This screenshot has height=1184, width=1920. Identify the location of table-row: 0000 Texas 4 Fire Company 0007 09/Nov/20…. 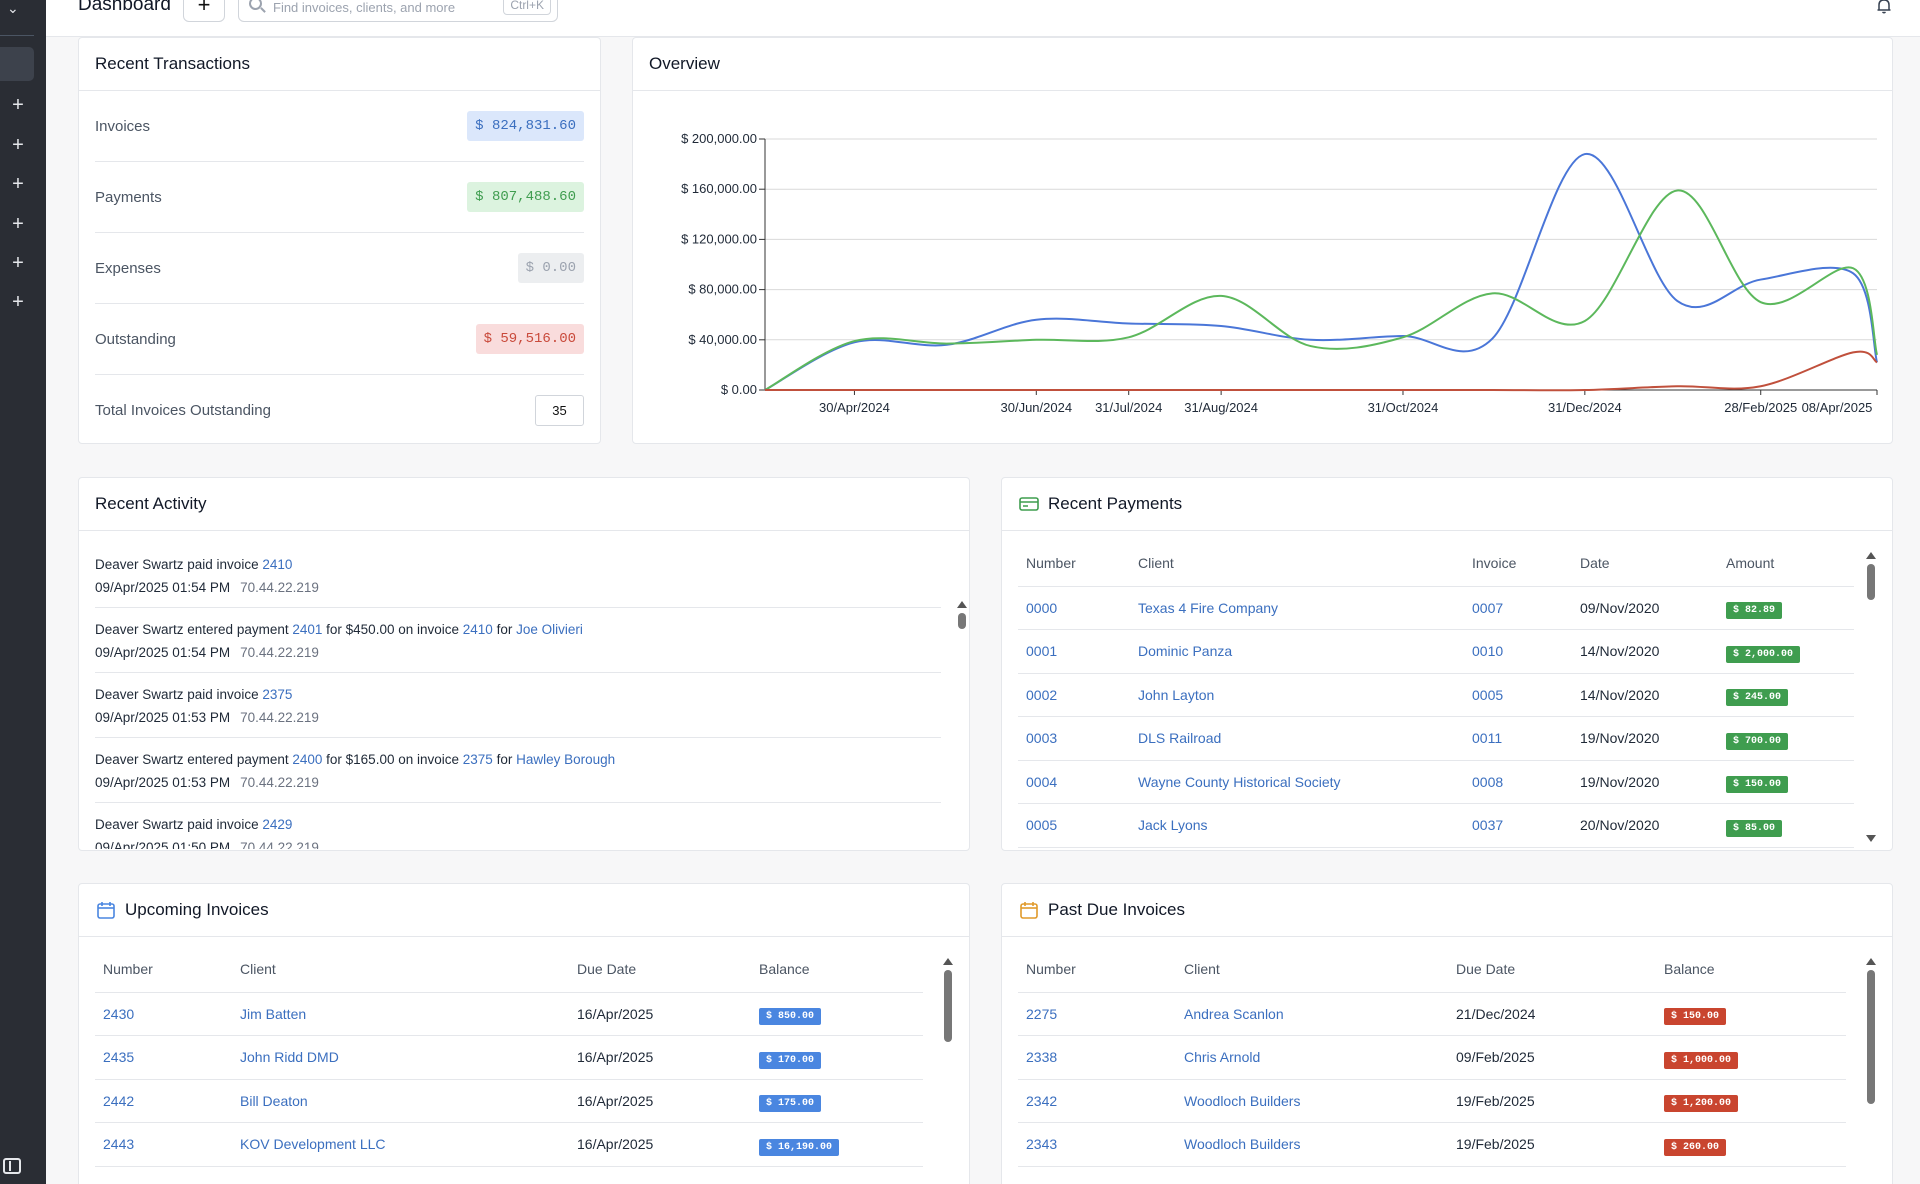
(1436, 608).